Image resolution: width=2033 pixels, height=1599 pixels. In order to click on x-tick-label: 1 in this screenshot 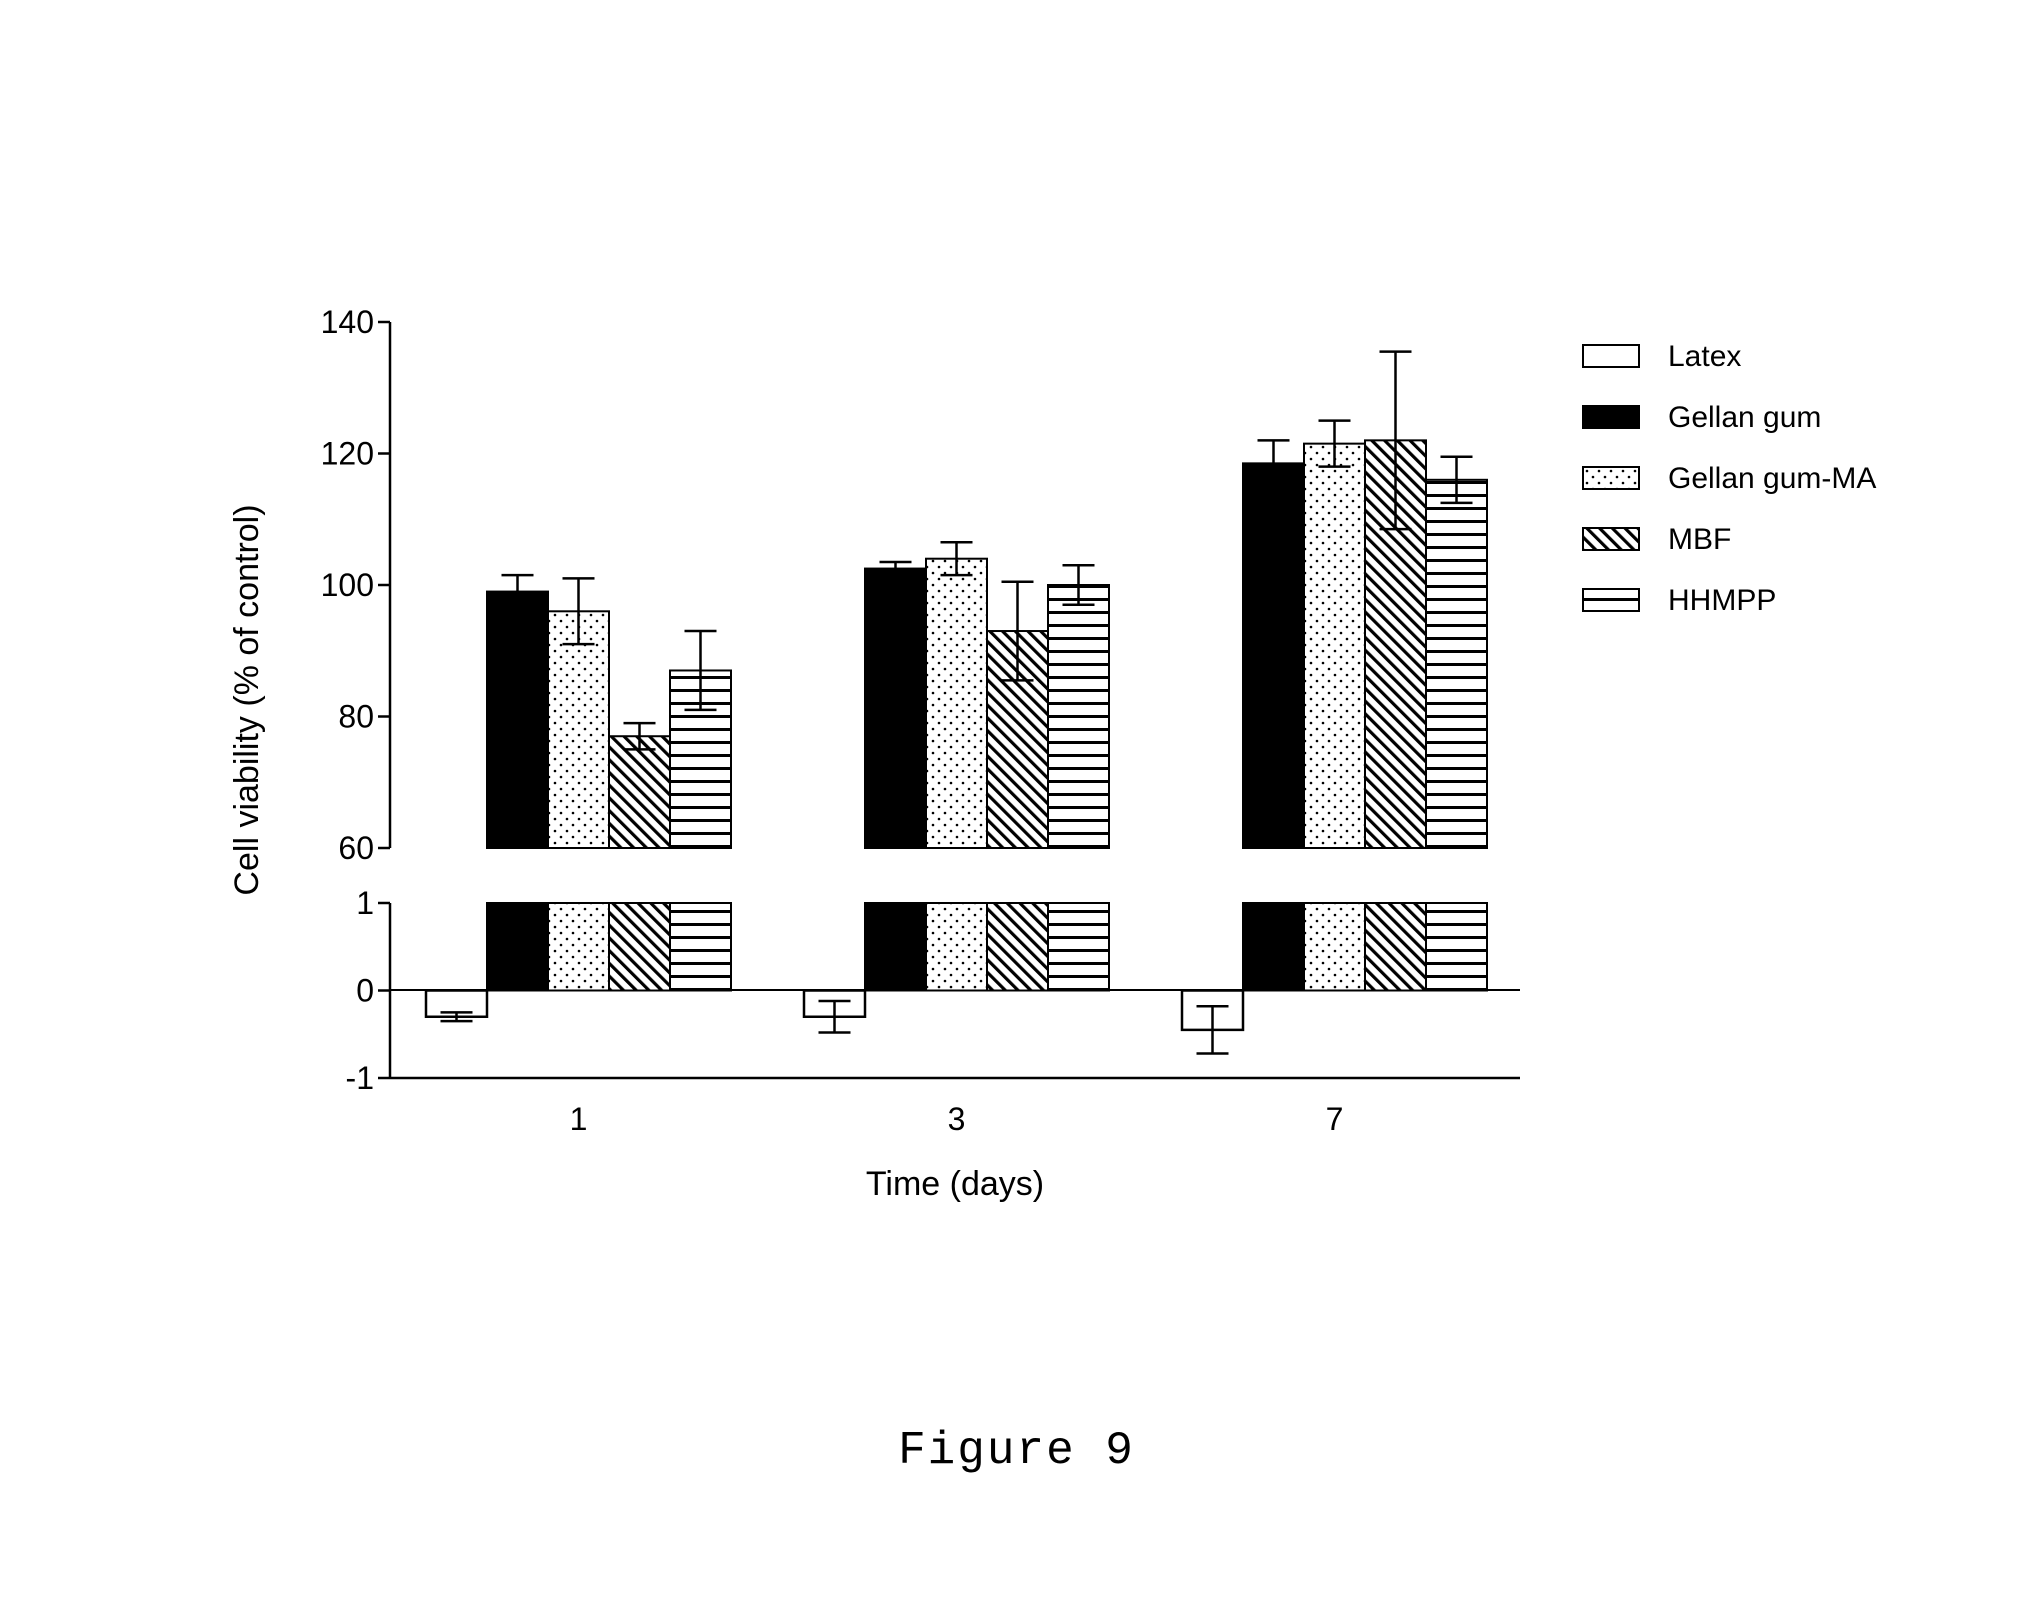, I will do `click(579, 1119)`.